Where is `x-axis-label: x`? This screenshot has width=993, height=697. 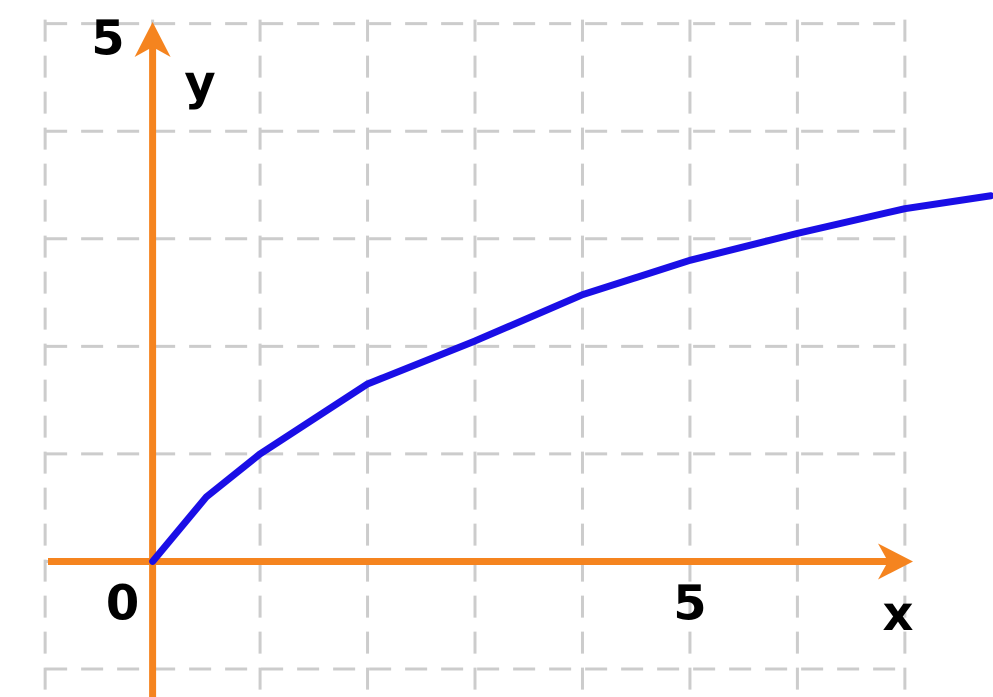 x-axis-label: x is located at coordinates (898, 614).